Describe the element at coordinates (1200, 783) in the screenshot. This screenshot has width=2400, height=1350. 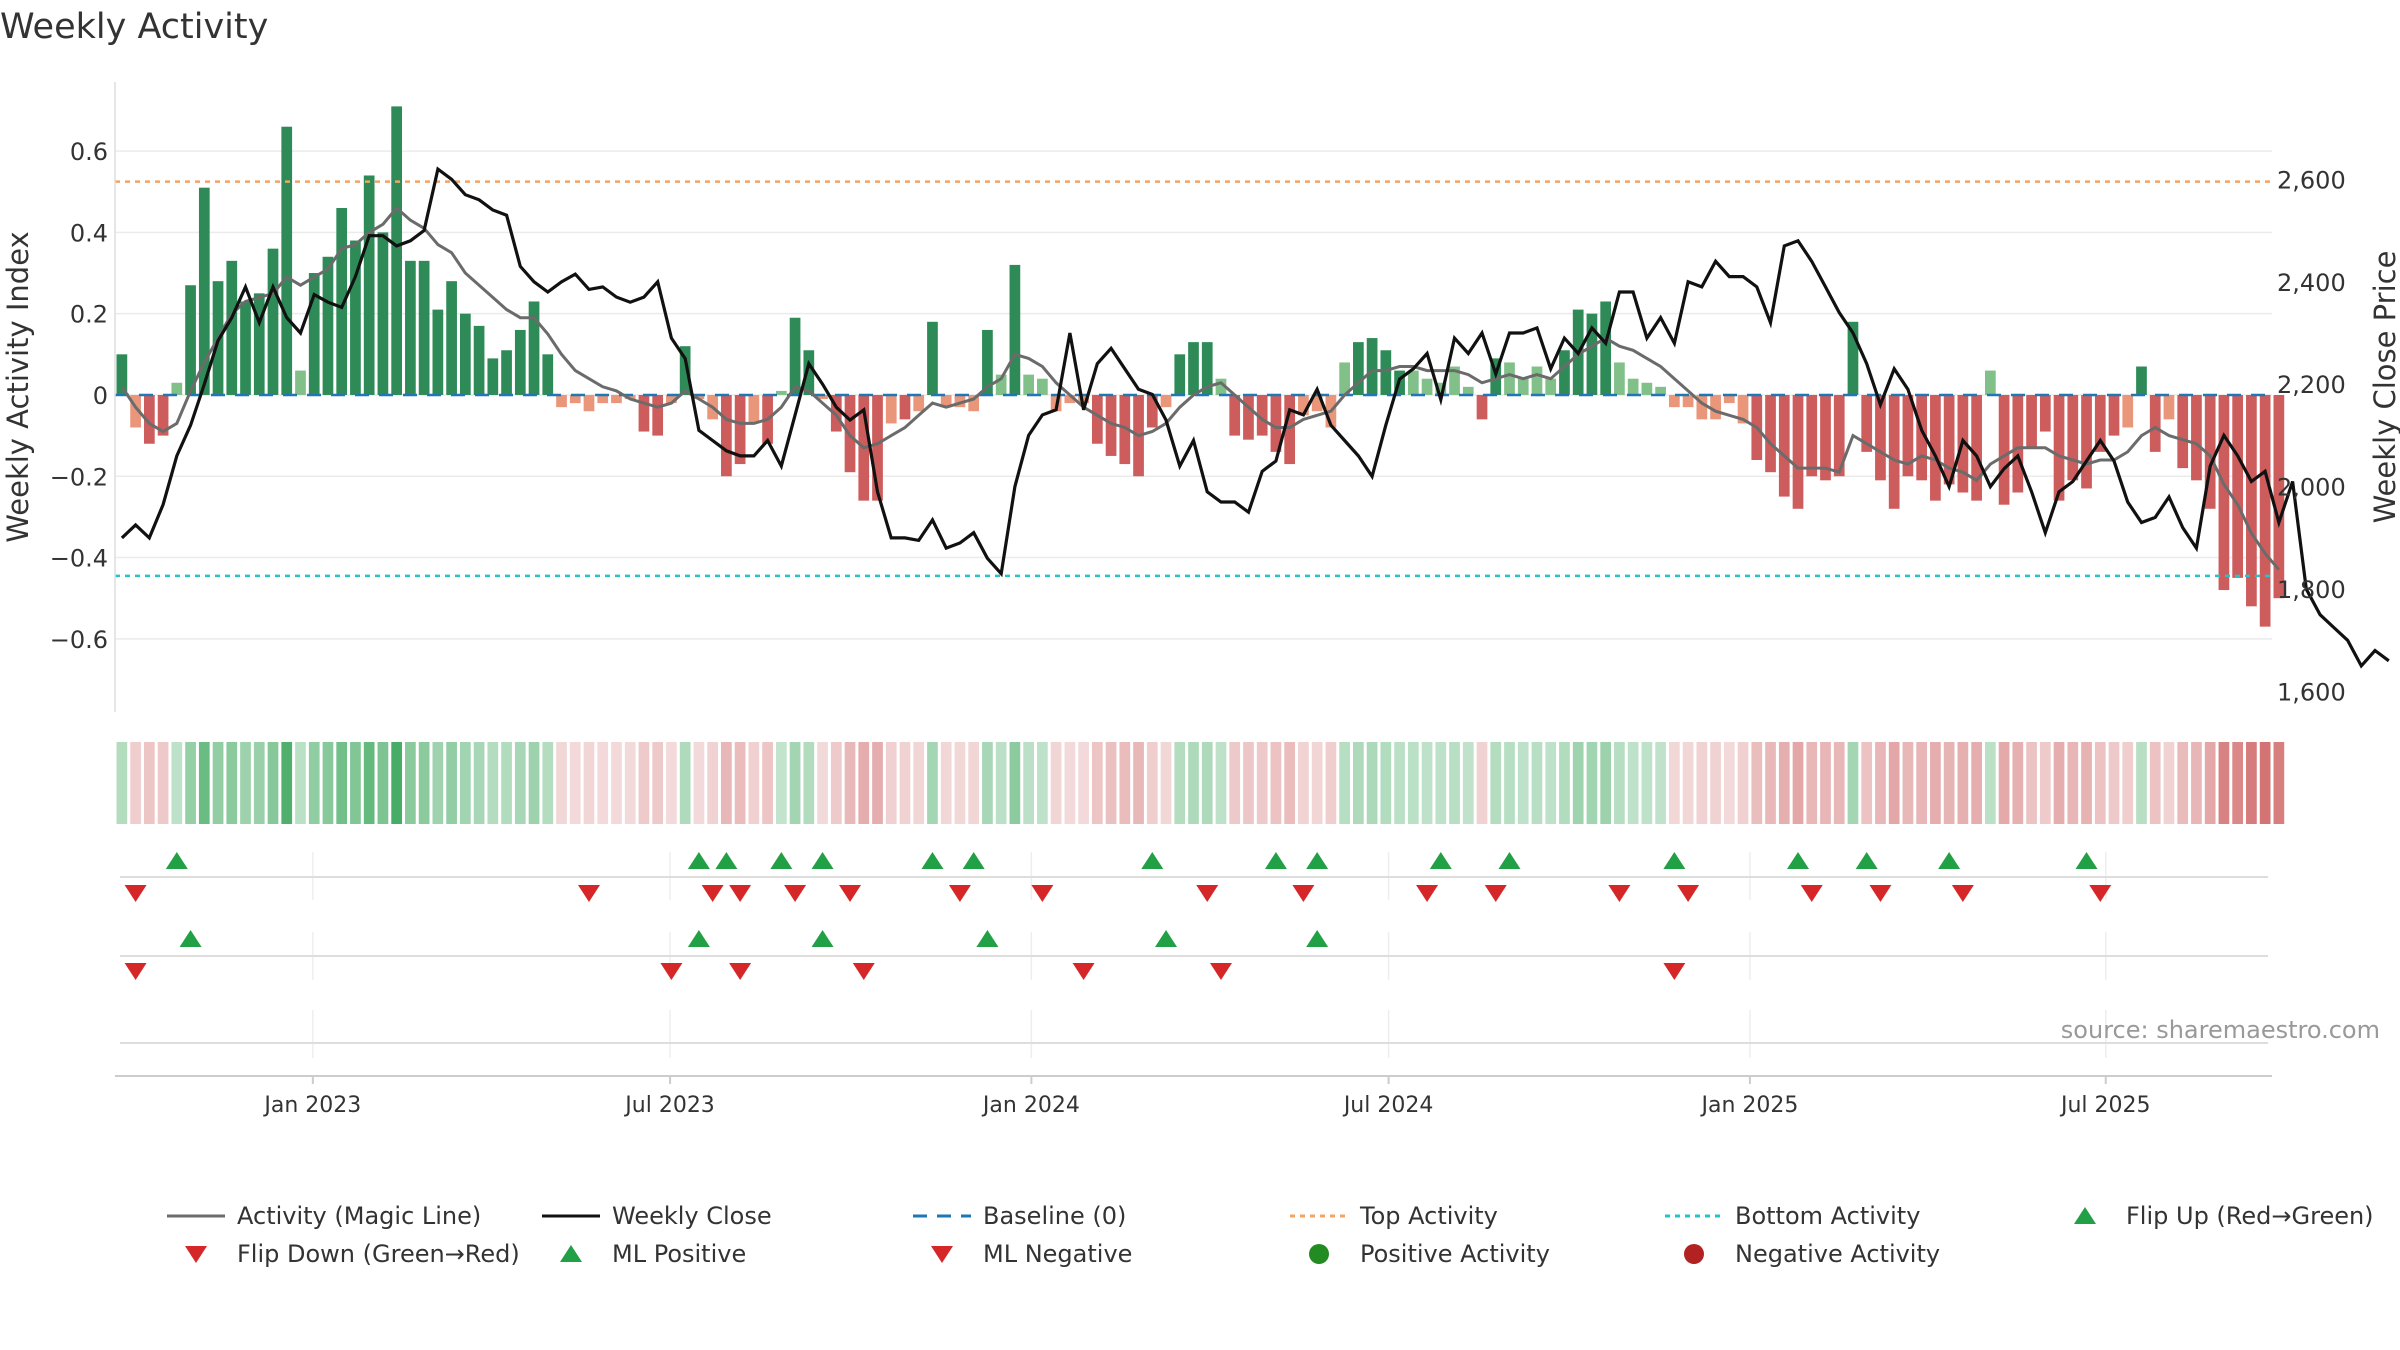
I see `activity-heat-strip` at that location.